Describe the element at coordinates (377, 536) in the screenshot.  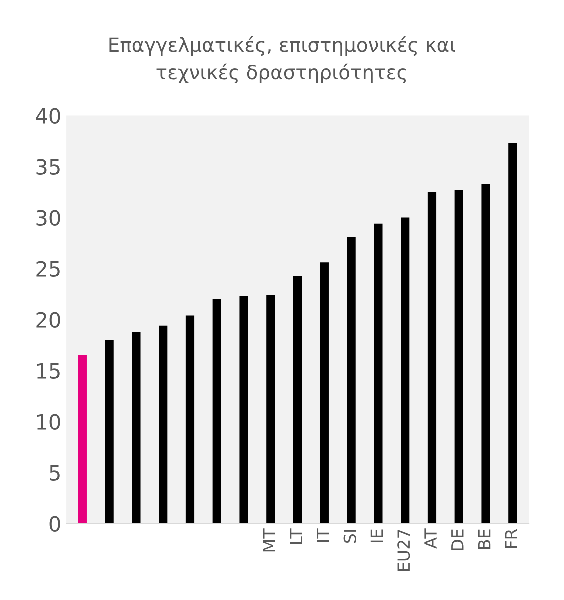
I see `x-tick-label: IE` at that location.